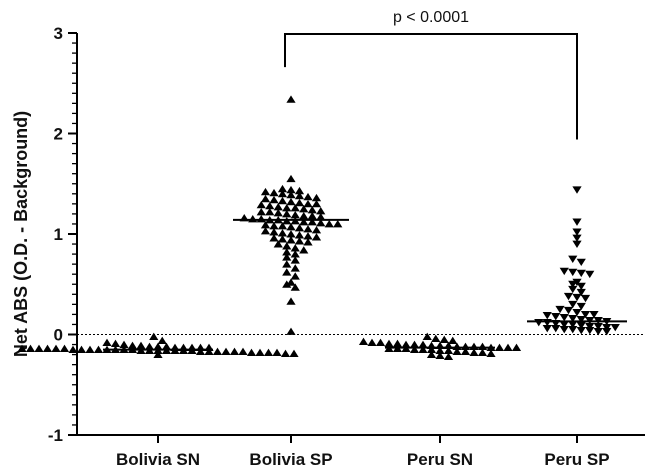 The image size is (647, 474). Describe the element at coordinates (290, 459) in the screenshot. I see `x-category-label: Bolivia SP` at that location.